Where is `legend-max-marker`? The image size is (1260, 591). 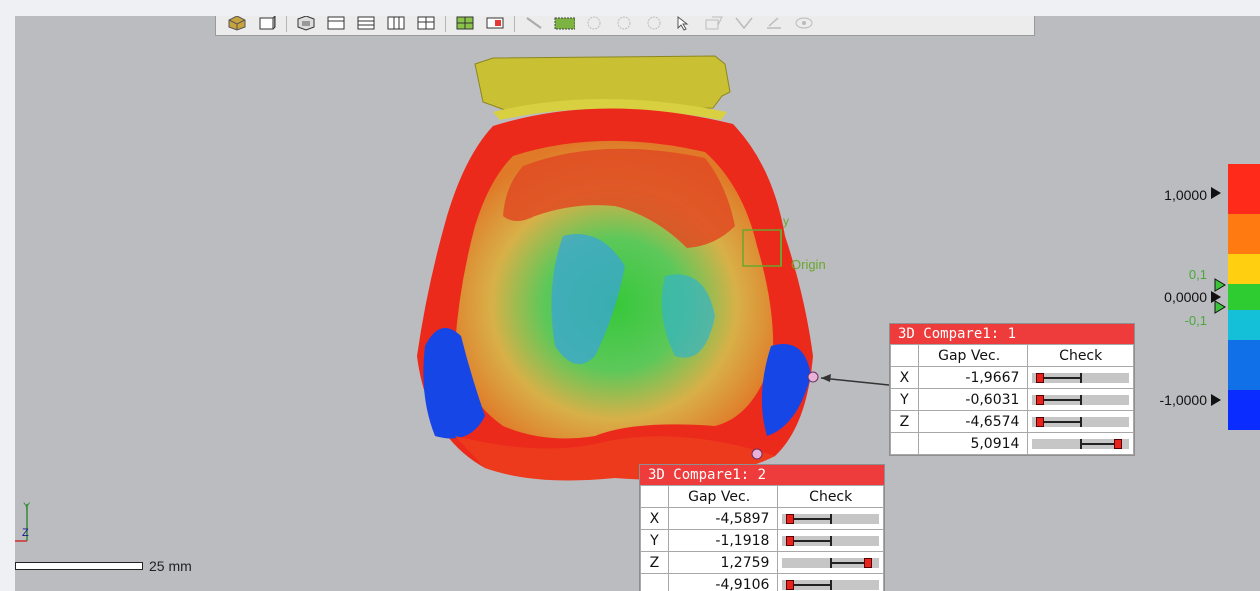
legend-max-marker is located at coordinates (1216, 193).